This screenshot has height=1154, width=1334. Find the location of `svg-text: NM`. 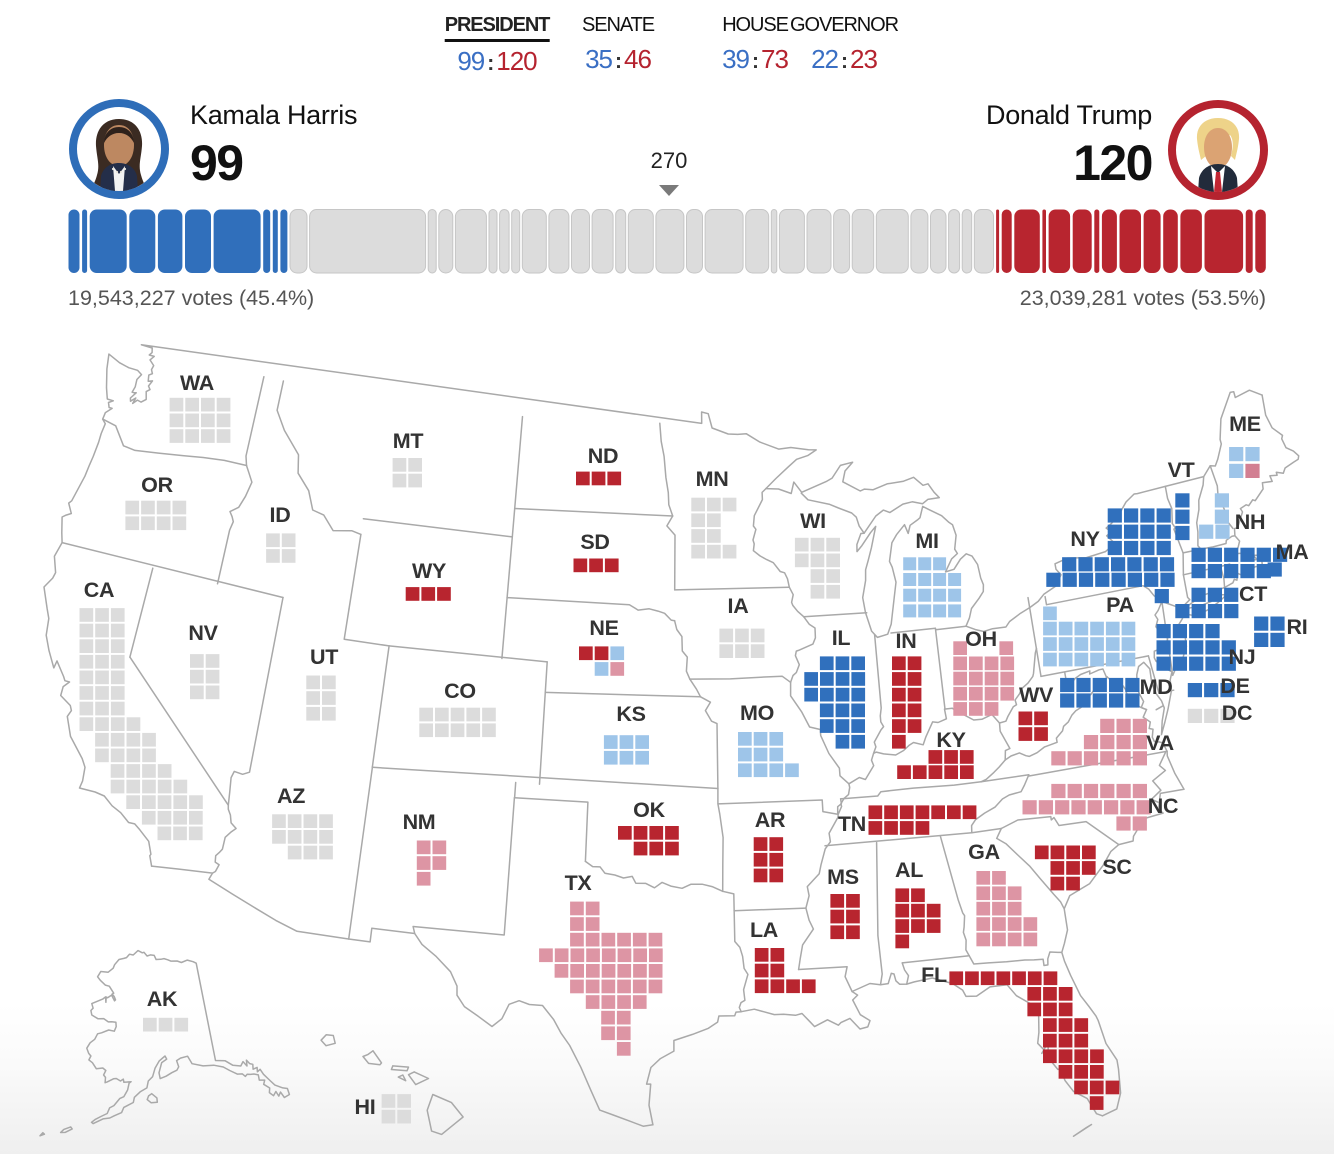

svg-text: NM is located at coordinates (419, 822).